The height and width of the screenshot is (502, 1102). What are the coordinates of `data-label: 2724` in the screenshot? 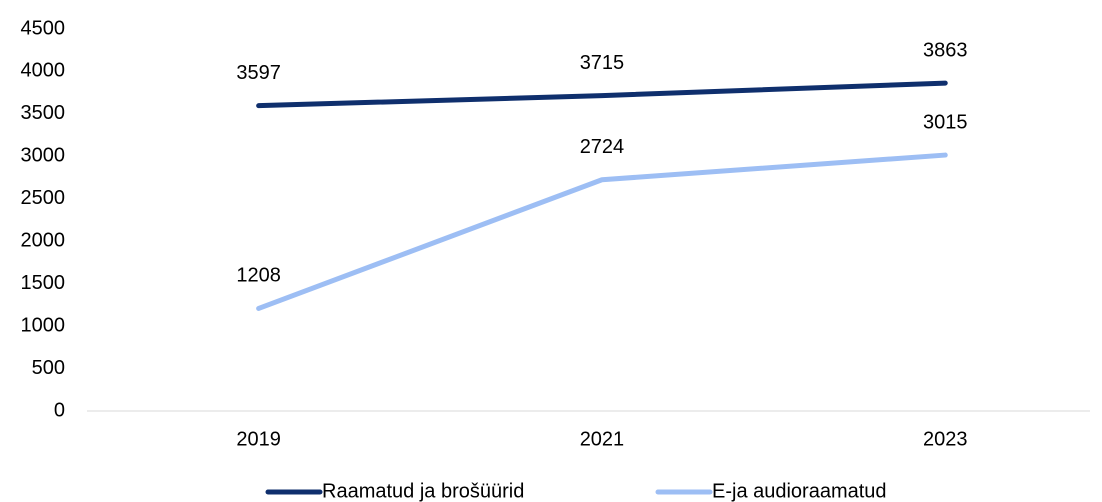 It's located at (602, 147).